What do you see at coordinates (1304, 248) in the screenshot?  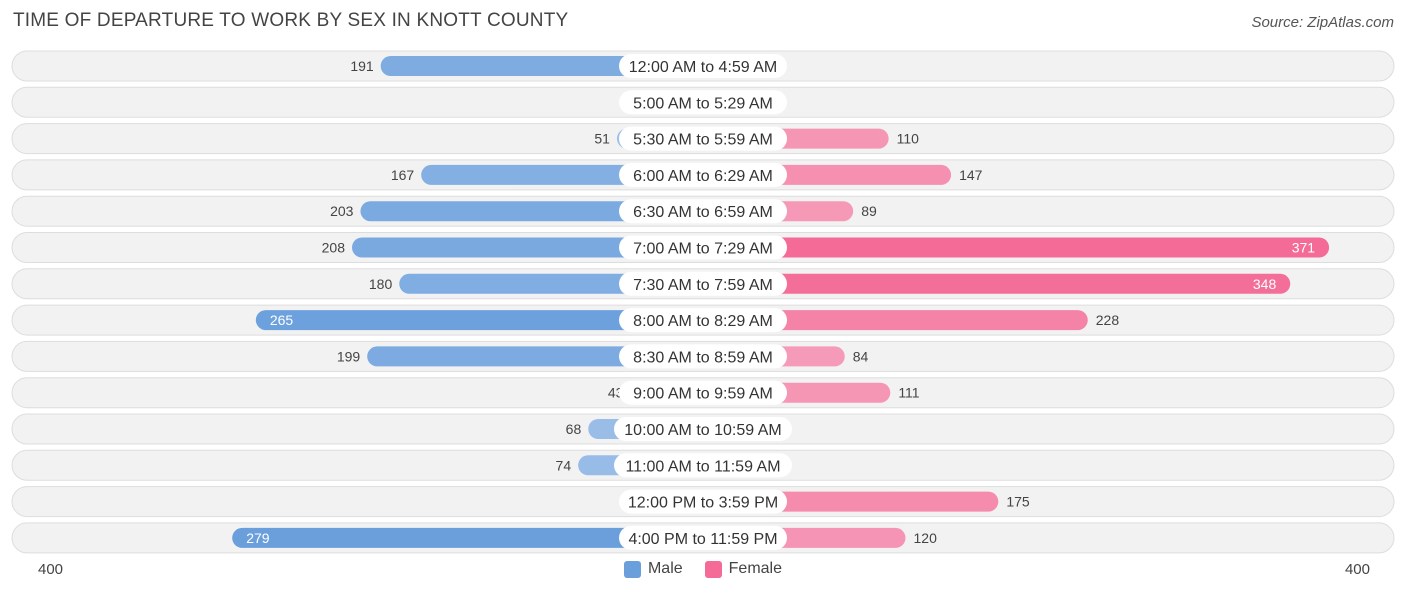 I see `value-label-female: 371` at bounding box center [1304, 248].